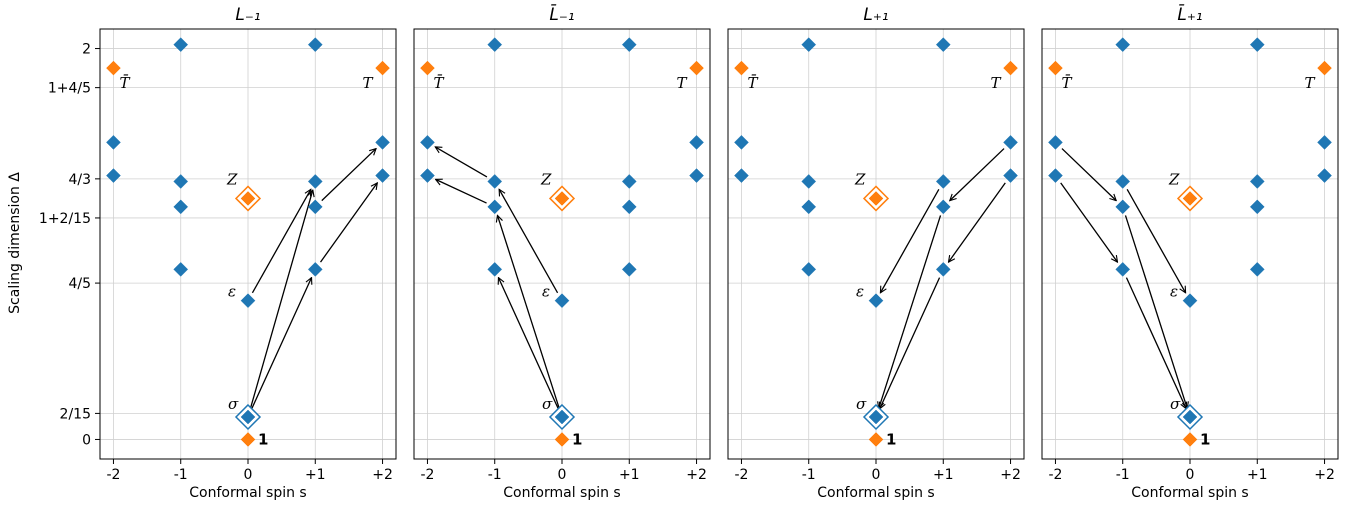 The height and width of the screenshot is (514, 1372). What do you see at coordinates (86, 440) in the screenshot?
I see `y-tick-label: 0` at bounding box center [86, 440].